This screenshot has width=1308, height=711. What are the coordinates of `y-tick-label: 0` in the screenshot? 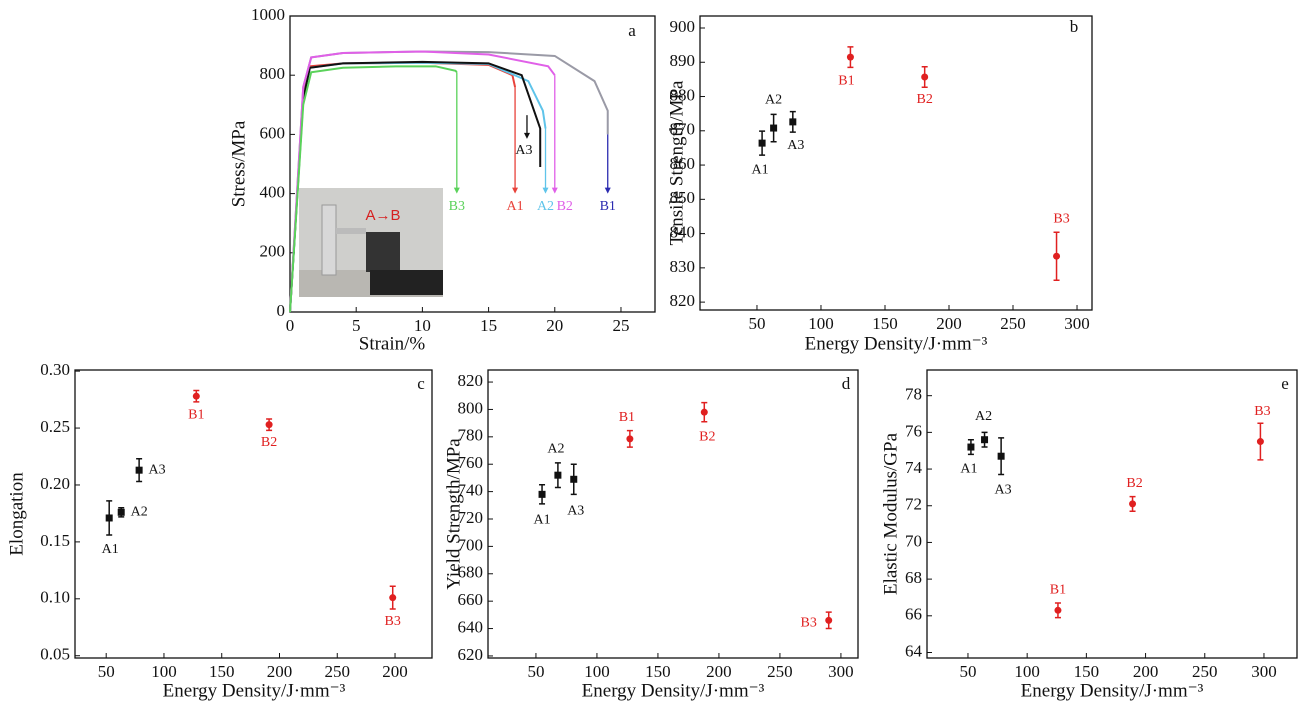 It's located at (281, 310).